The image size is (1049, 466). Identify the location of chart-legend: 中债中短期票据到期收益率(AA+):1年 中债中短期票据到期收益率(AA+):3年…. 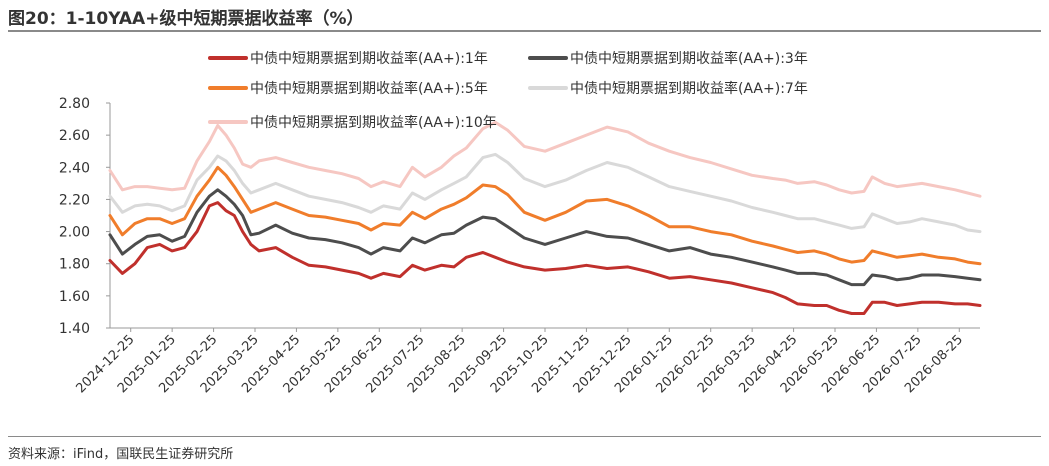
(508, 90).